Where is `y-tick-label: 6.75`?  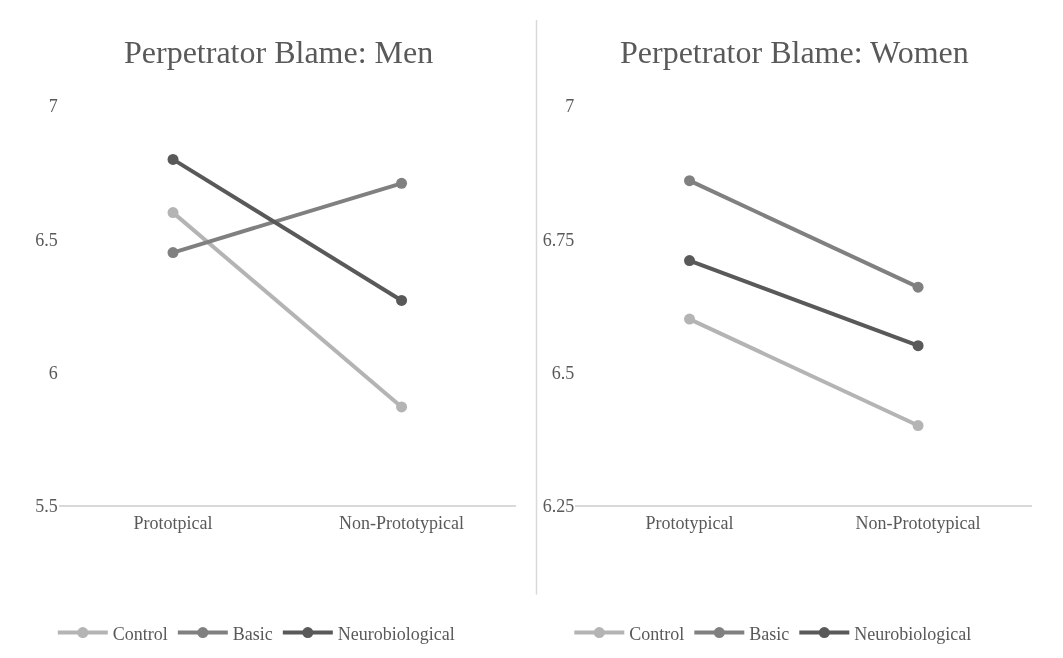 y-tick-label: 6.75 is located at coordinates (558, 239).